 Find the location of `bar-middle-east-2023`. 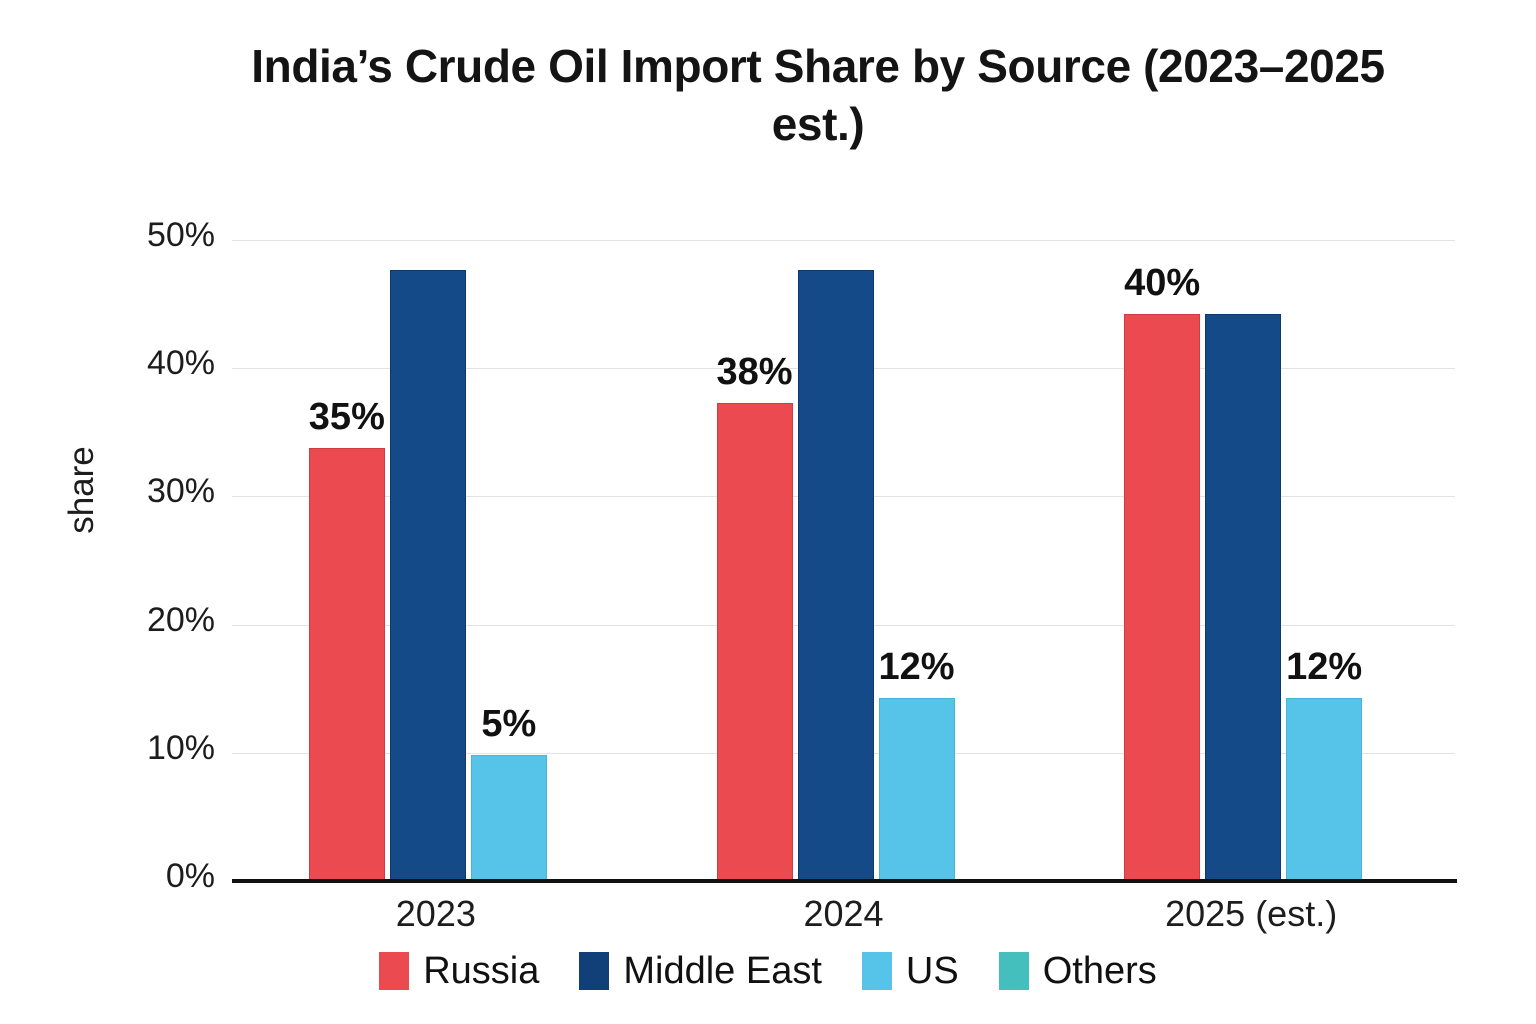

bar-middle-east-2023 is located at coordinates (427, 575).